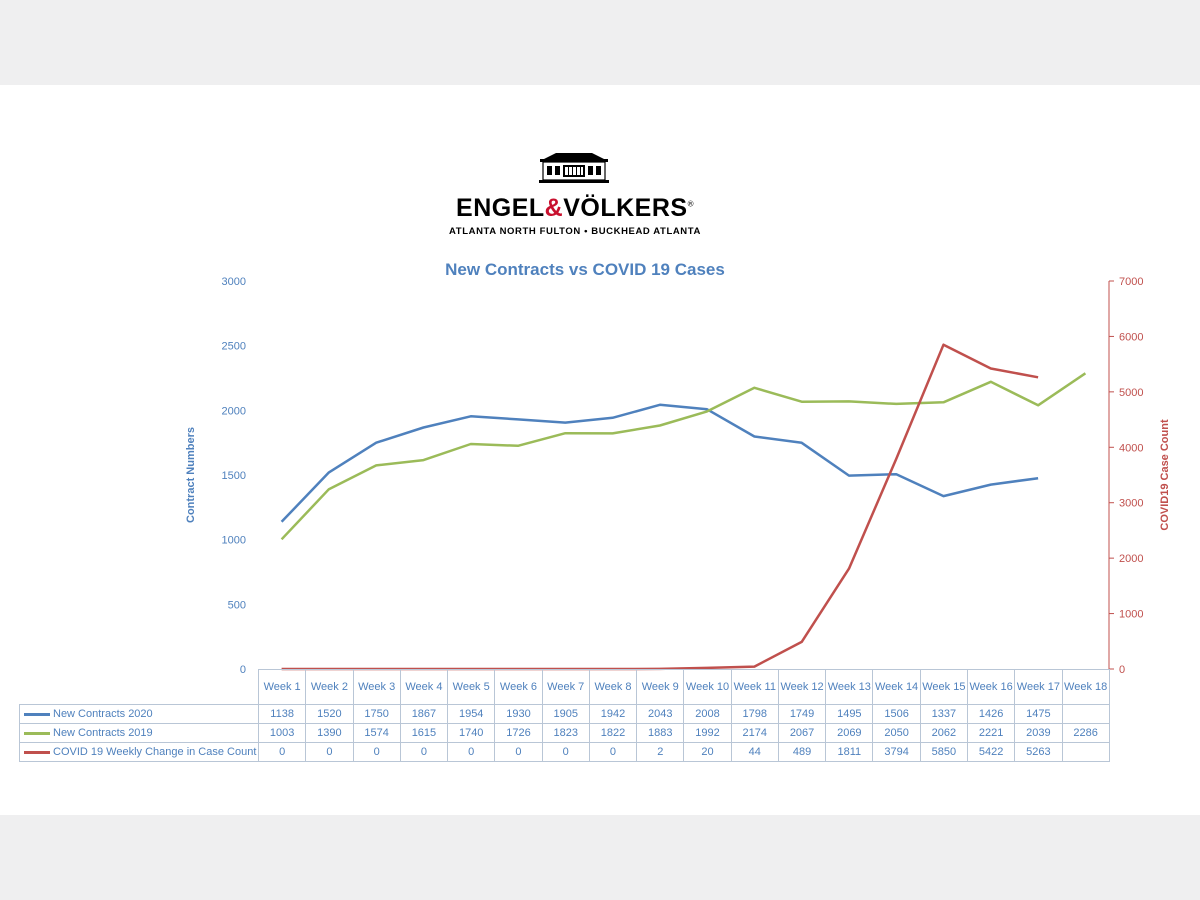 Image resolution: width=1200 pixels, height=900 pixels. I want to click on data-label: 1615, so click(424, 733).